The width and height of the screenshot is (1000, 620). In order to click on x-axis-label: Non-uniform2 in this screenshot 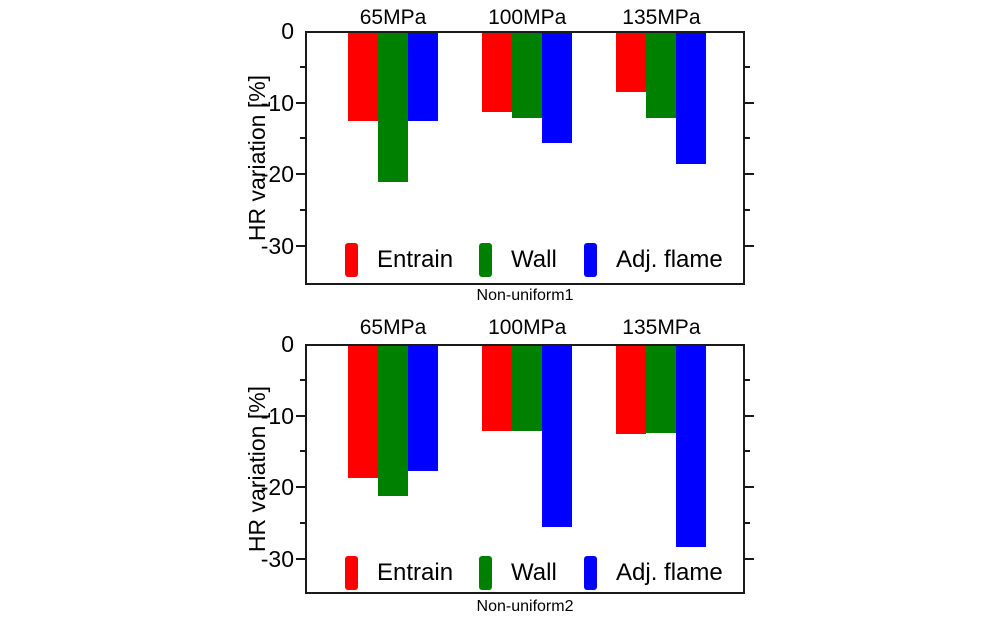, I will do `click(525, 606)`.